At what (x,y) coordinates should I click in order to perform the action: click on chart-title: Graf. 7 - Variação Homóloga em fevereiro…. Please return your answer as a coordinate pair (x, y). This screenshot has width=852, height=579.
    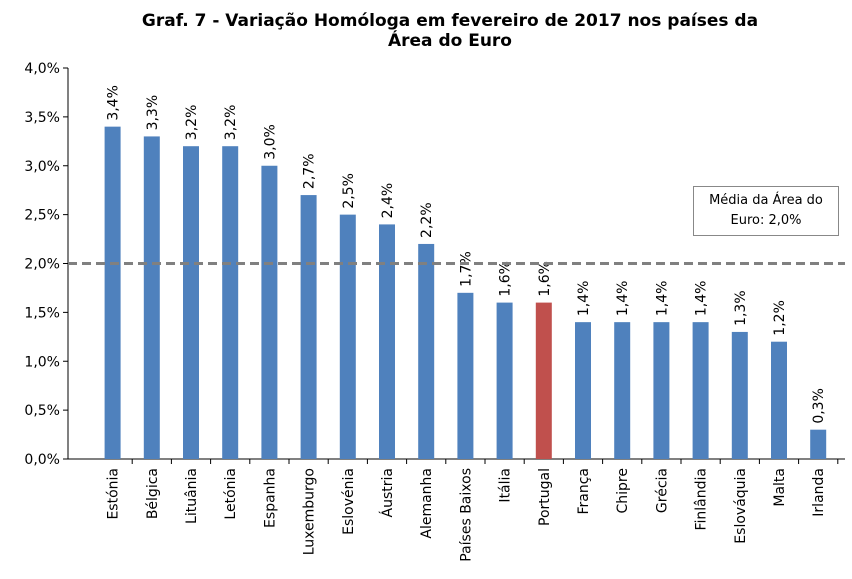
    Looking at the image, I should click on (450, 21).